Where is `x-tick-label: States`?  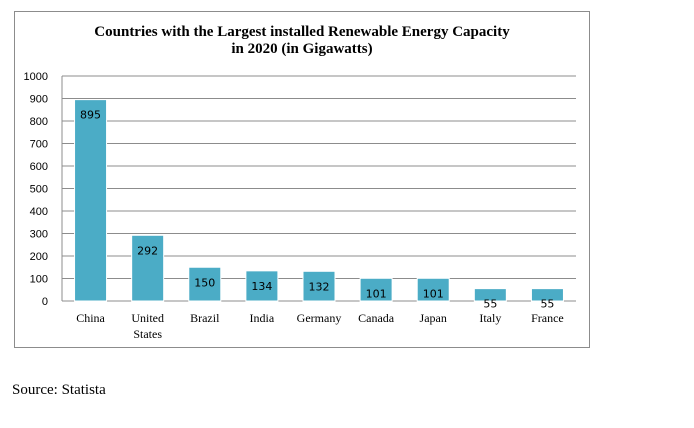
x-tick-label: States is located at coordinates (147, 334).